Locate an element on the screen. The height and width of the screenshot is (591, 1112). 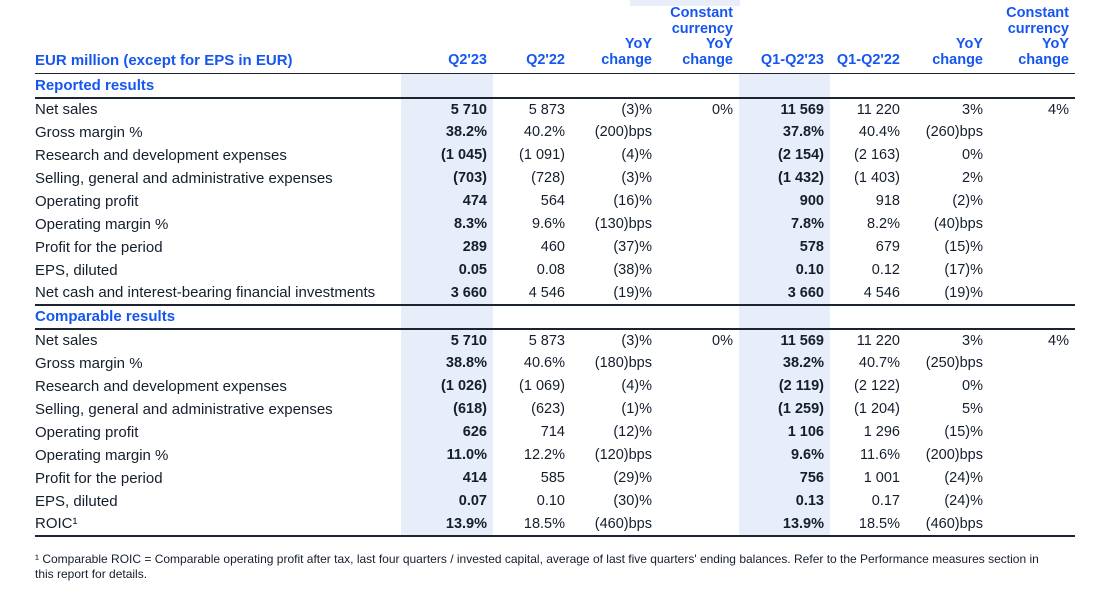
header-q1-q2-23: Q1-Q2'23 is located at coordinates (784, 40).